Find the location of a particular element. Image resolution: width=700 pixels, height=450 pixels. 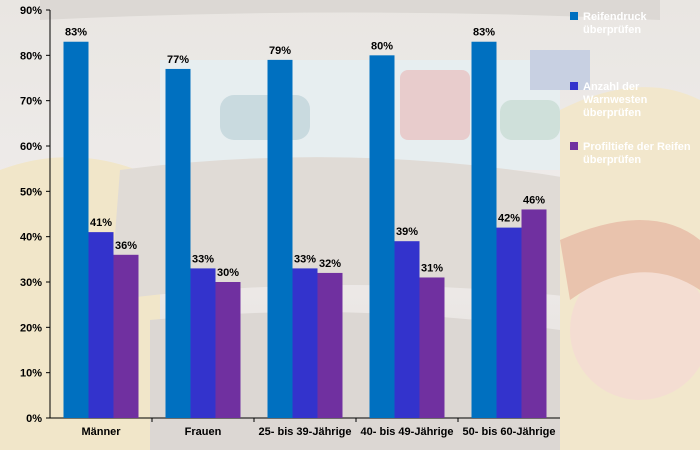

data-label: 80% is located at coordinates (382, 46).